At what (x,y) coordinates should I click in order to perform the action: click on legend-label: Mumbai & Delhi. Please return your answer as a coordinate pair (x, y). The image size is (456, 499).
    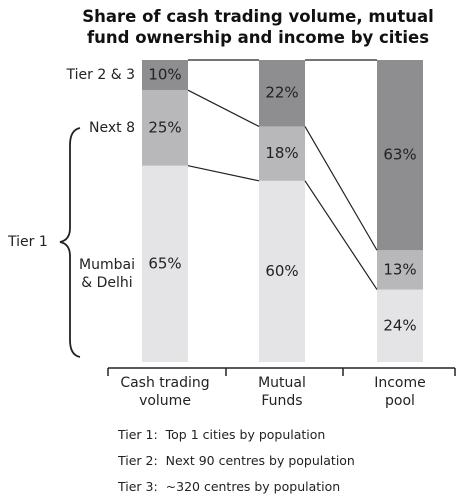
    Looking at the image, I should click on (107, 273).